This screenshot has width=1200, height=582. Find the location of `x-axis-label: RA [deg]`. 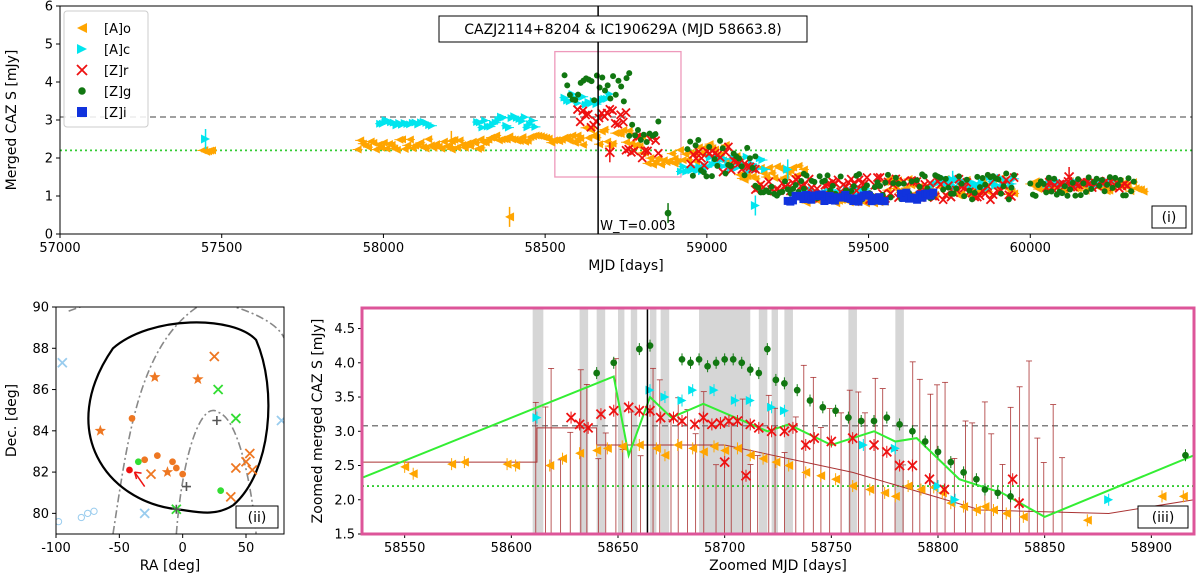

x-axis-label: RA [deg] is located at coordinates (170, 566).